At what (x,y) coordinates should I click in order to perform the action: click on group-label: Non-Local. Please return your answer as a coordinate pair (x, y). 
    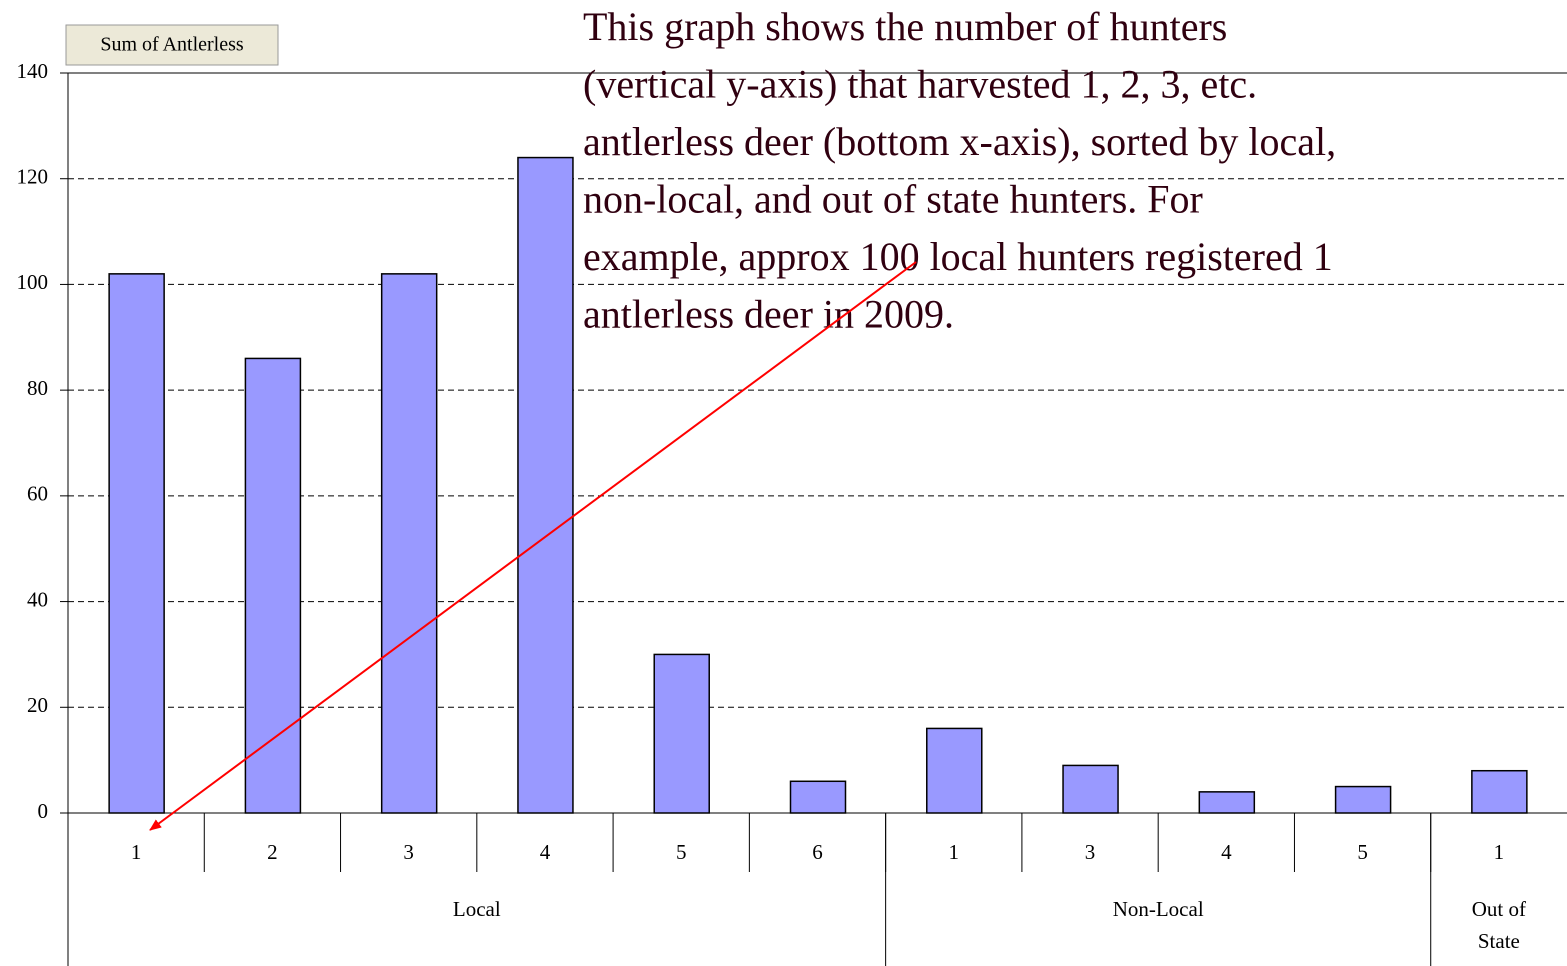
    Looking at the image, I should click on (1158, 909).